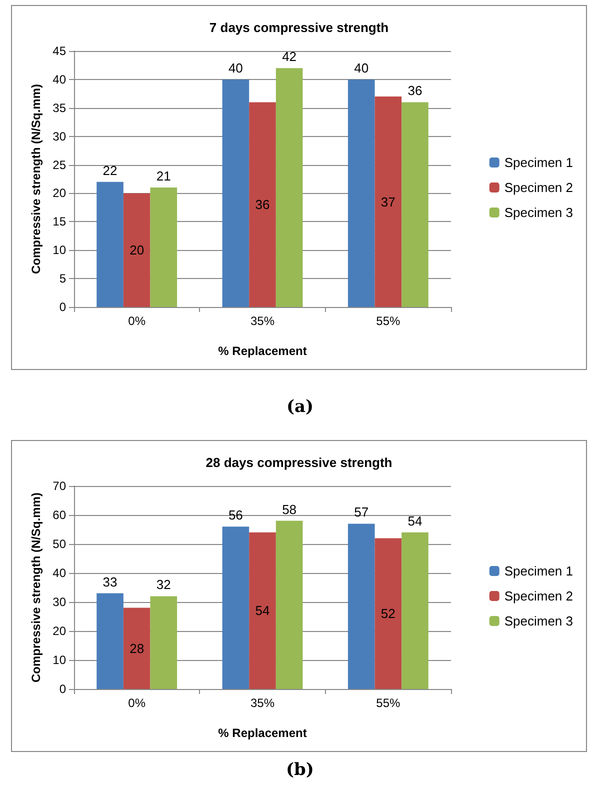 The height and width of the screenshot is (785, 600). Describe the element at coordinates (300, 407) in the screenshot. I see `text: (a)` at that location.